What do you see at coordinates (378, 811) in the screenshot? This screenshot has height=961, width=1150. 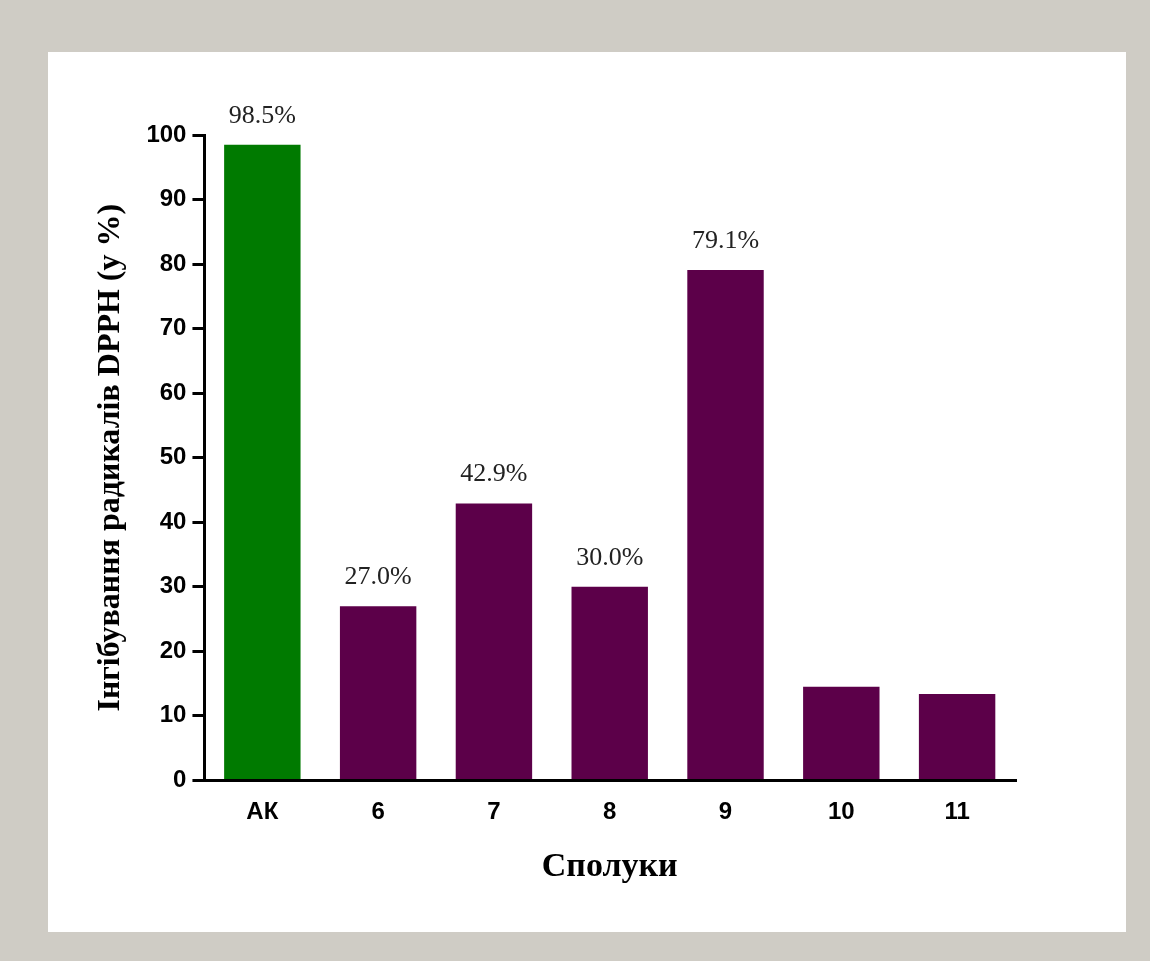 I see `x-tick-label: 6` at bounding box center [378, 811].